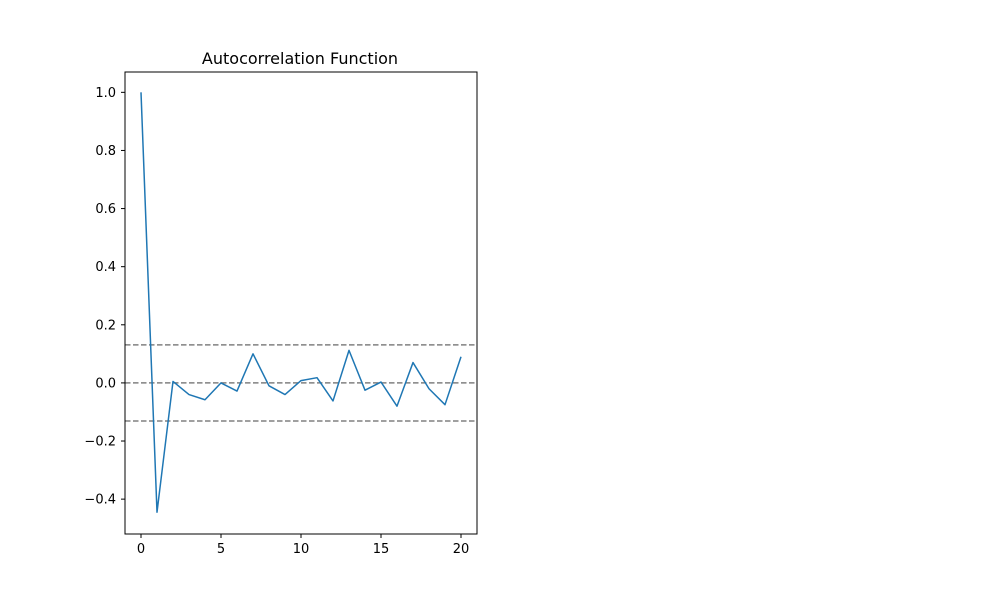 The width and height of the screenshot is (1000, 600). What do you see at coordinates (100, 442) in the screenshot?
I see `y-tick-label: −0.2` at bounding box center [100, 442].